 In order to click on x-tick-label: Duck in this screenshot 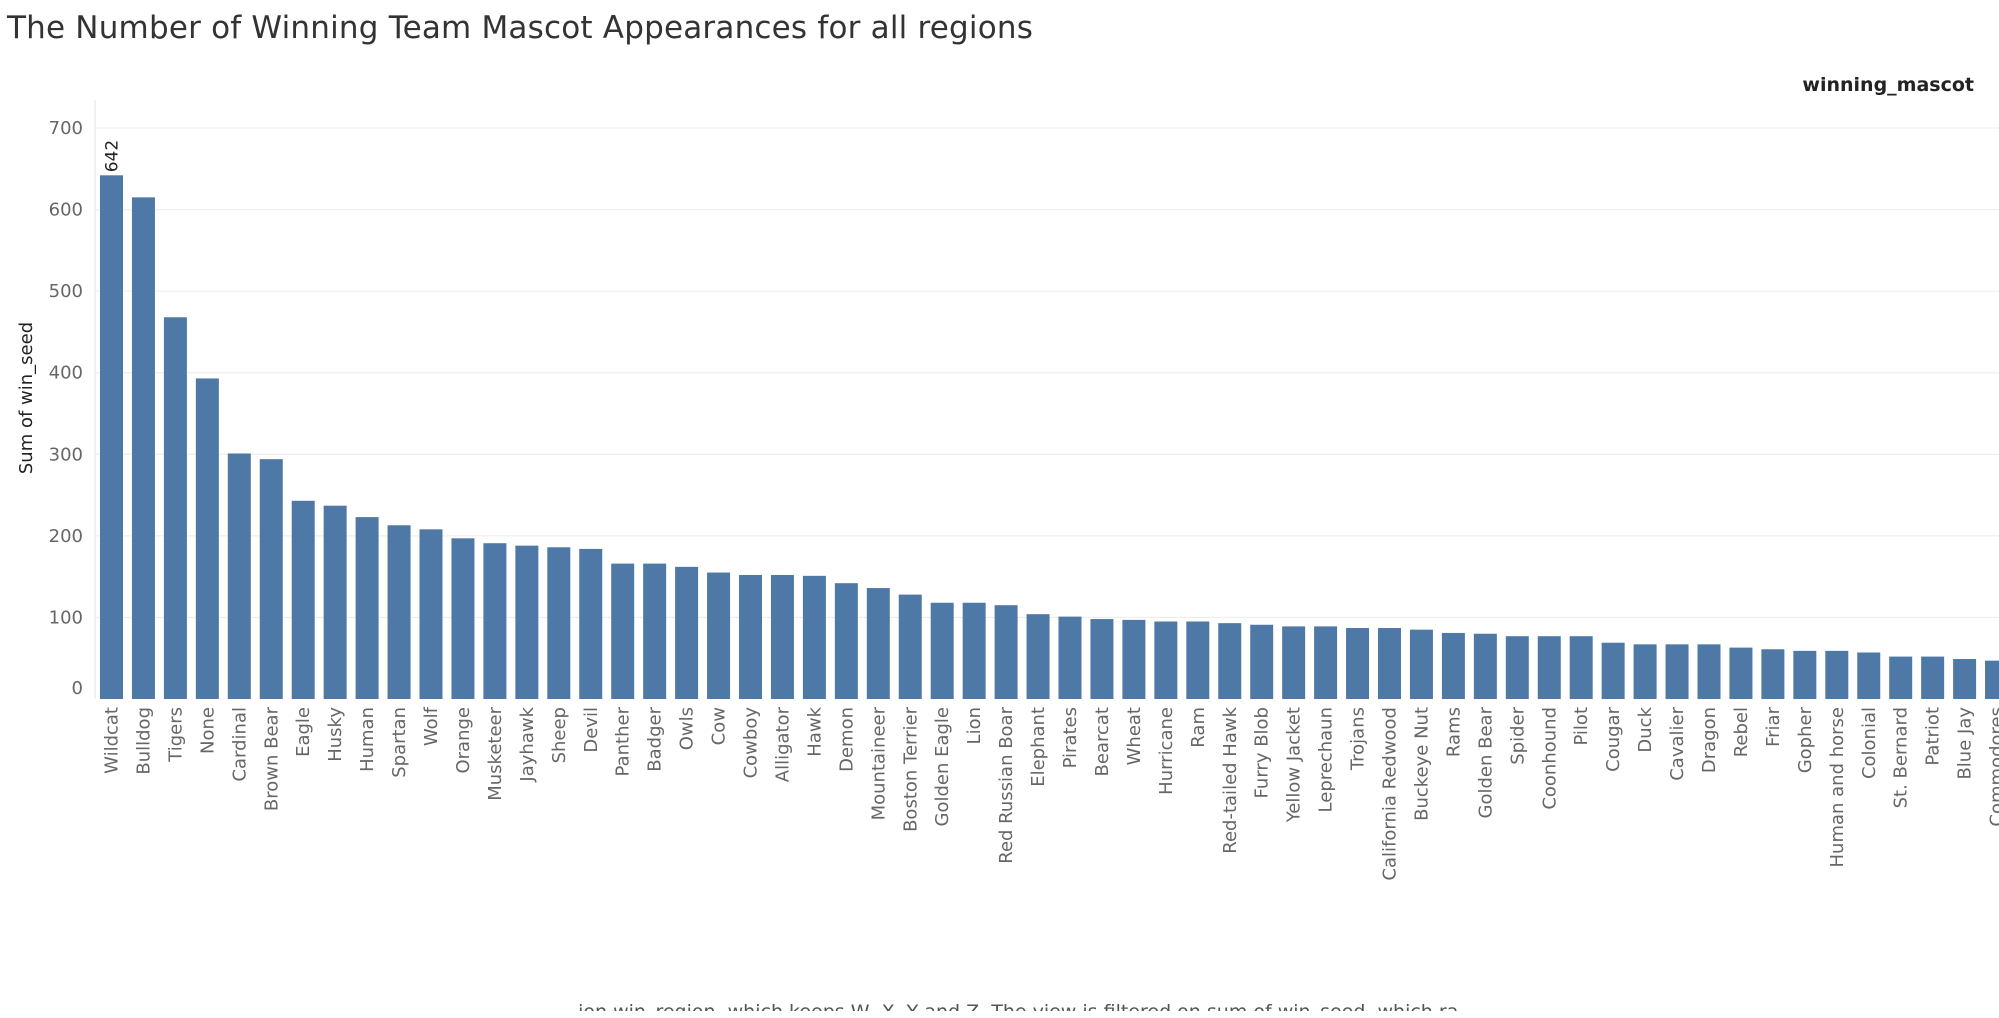, I will do `click(1645, 729)`.